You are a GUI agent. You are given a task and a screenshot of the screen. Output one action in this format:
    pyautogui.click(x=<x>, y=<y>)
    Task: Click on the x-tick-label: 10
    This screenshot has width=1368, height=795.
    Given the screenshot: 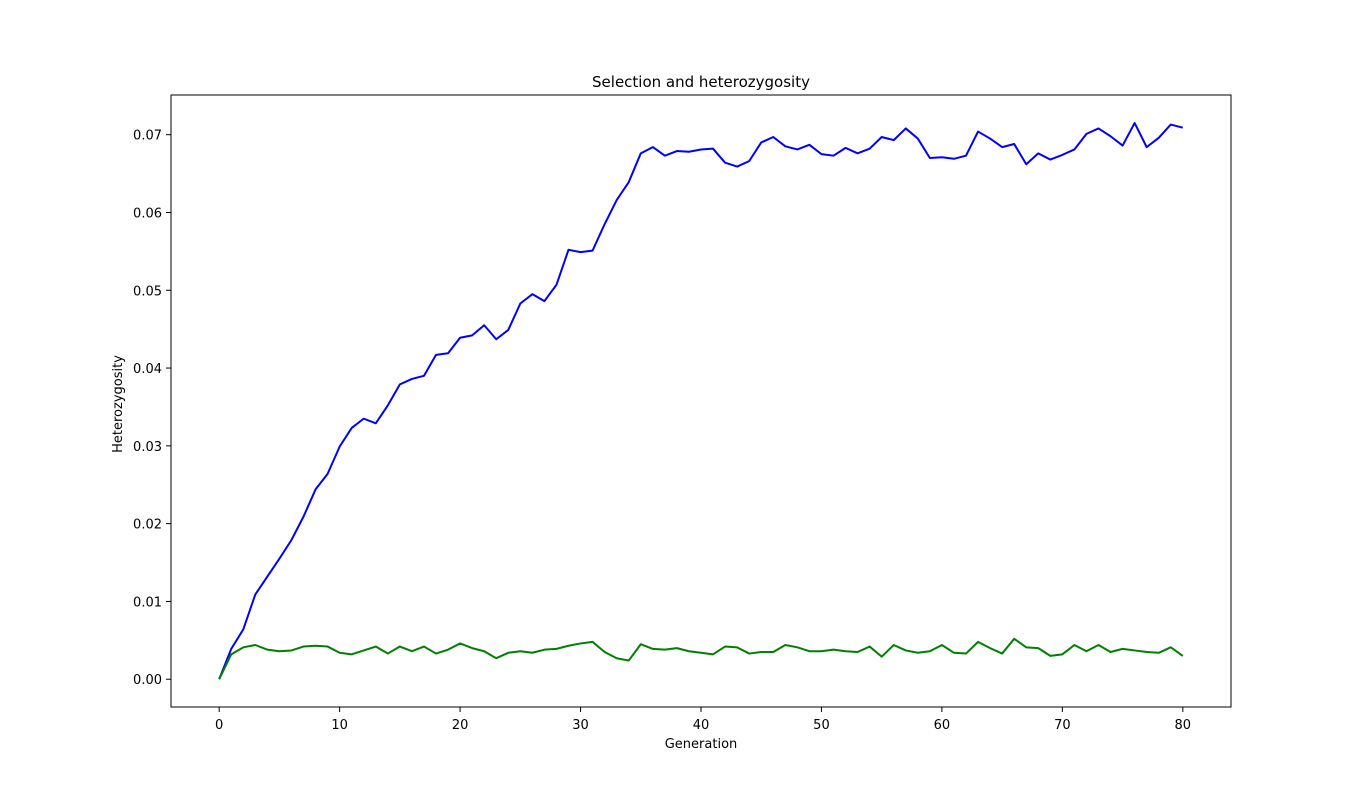 What is the action you would take?
    pyautogui.click(x=339, y=725)
    